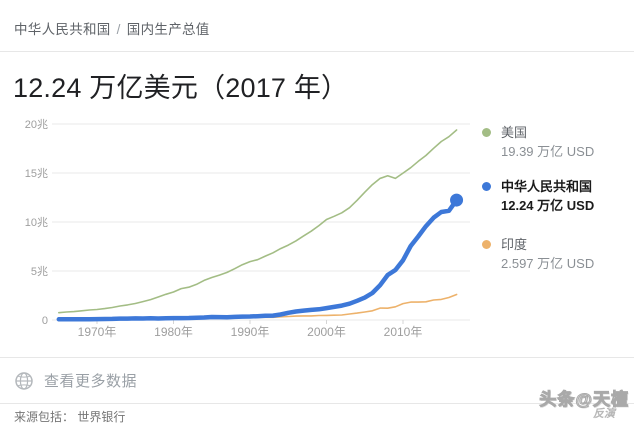 This screenshot has height=426, width=634. What do you see at coordinates (36, 222) in the screenshot?
I see `svg-text: 10兆` at bounding box center [36, 222].